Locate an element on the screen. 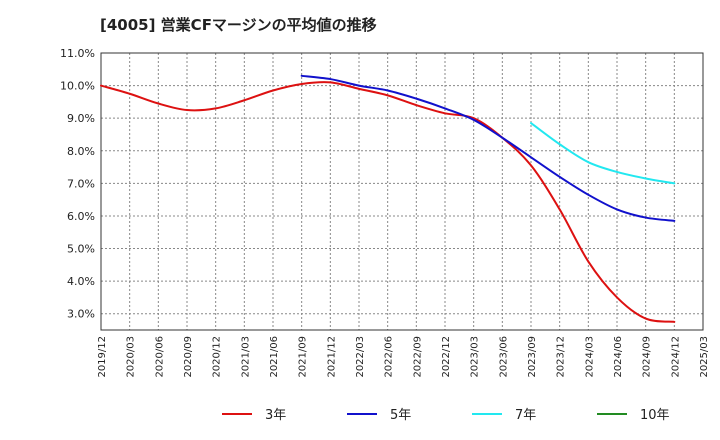  x-tick-label: 2022/09 is located at coordinates (417, 357).